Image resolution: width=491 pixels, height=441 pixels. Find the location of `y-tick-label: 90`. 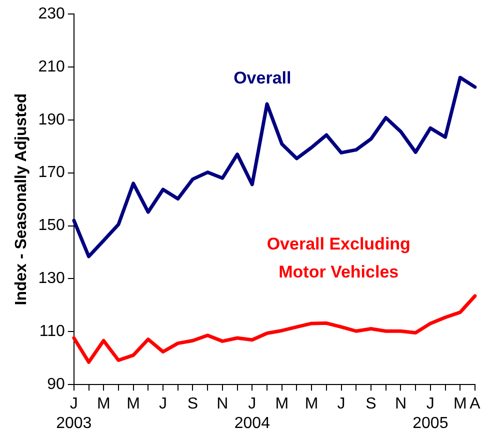

y-tick-label: 90 is located at coordinates (56, 385).